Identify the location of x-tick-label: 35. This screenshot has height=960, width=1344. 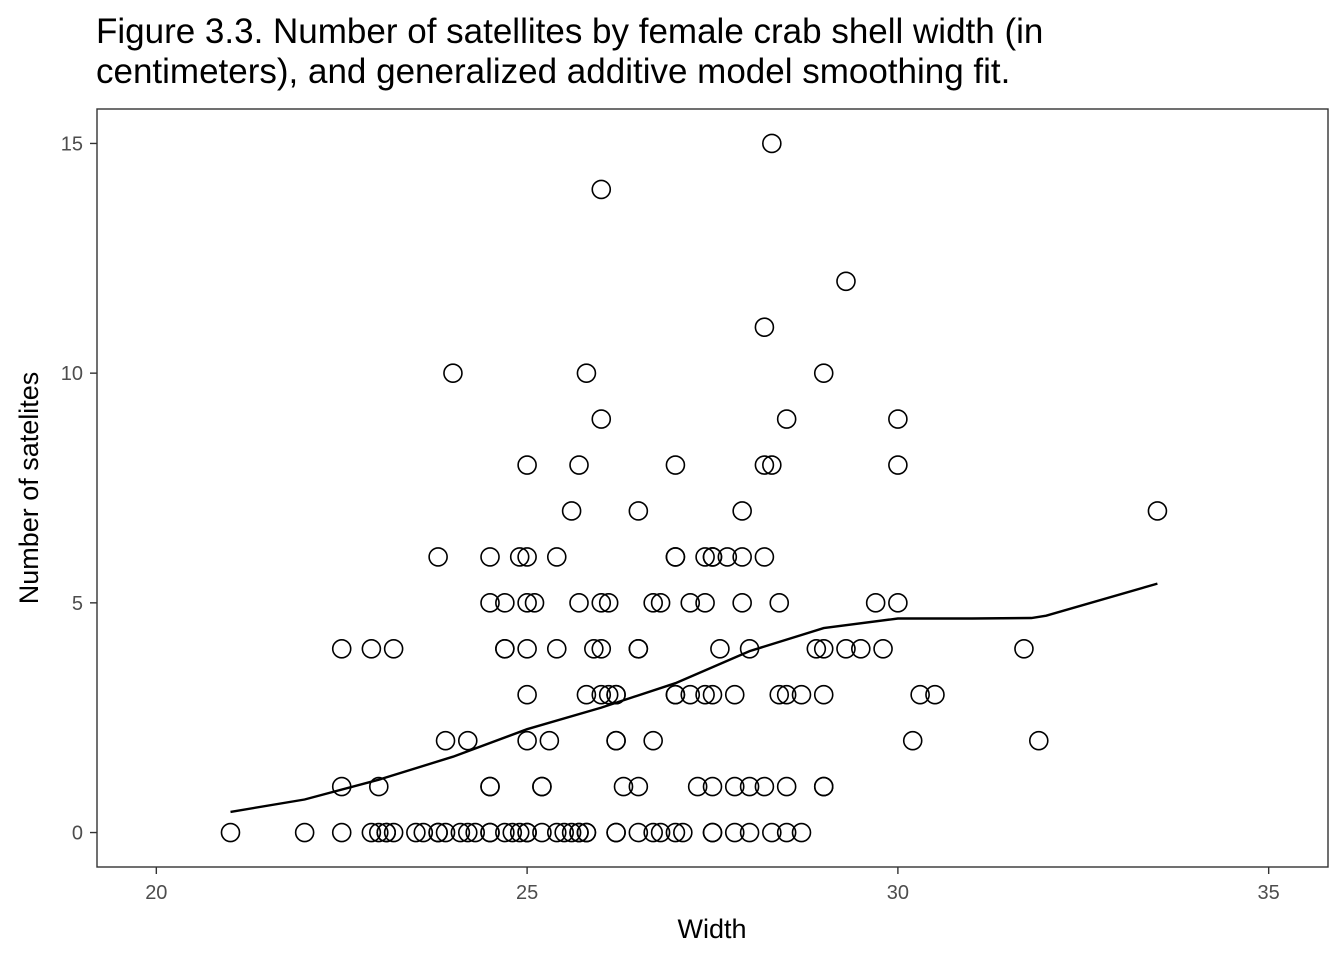
(1269, 893).